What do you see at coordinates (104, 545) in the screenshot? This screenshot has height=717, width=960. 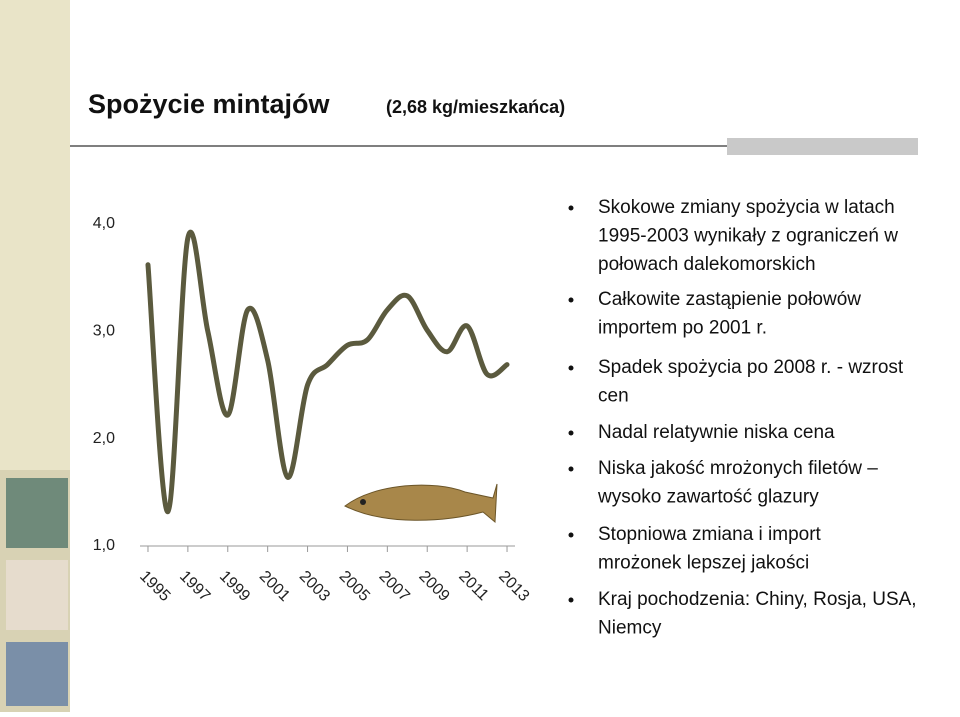 I see `y-tick-label: 1,0` at bounding box center [104, 545].